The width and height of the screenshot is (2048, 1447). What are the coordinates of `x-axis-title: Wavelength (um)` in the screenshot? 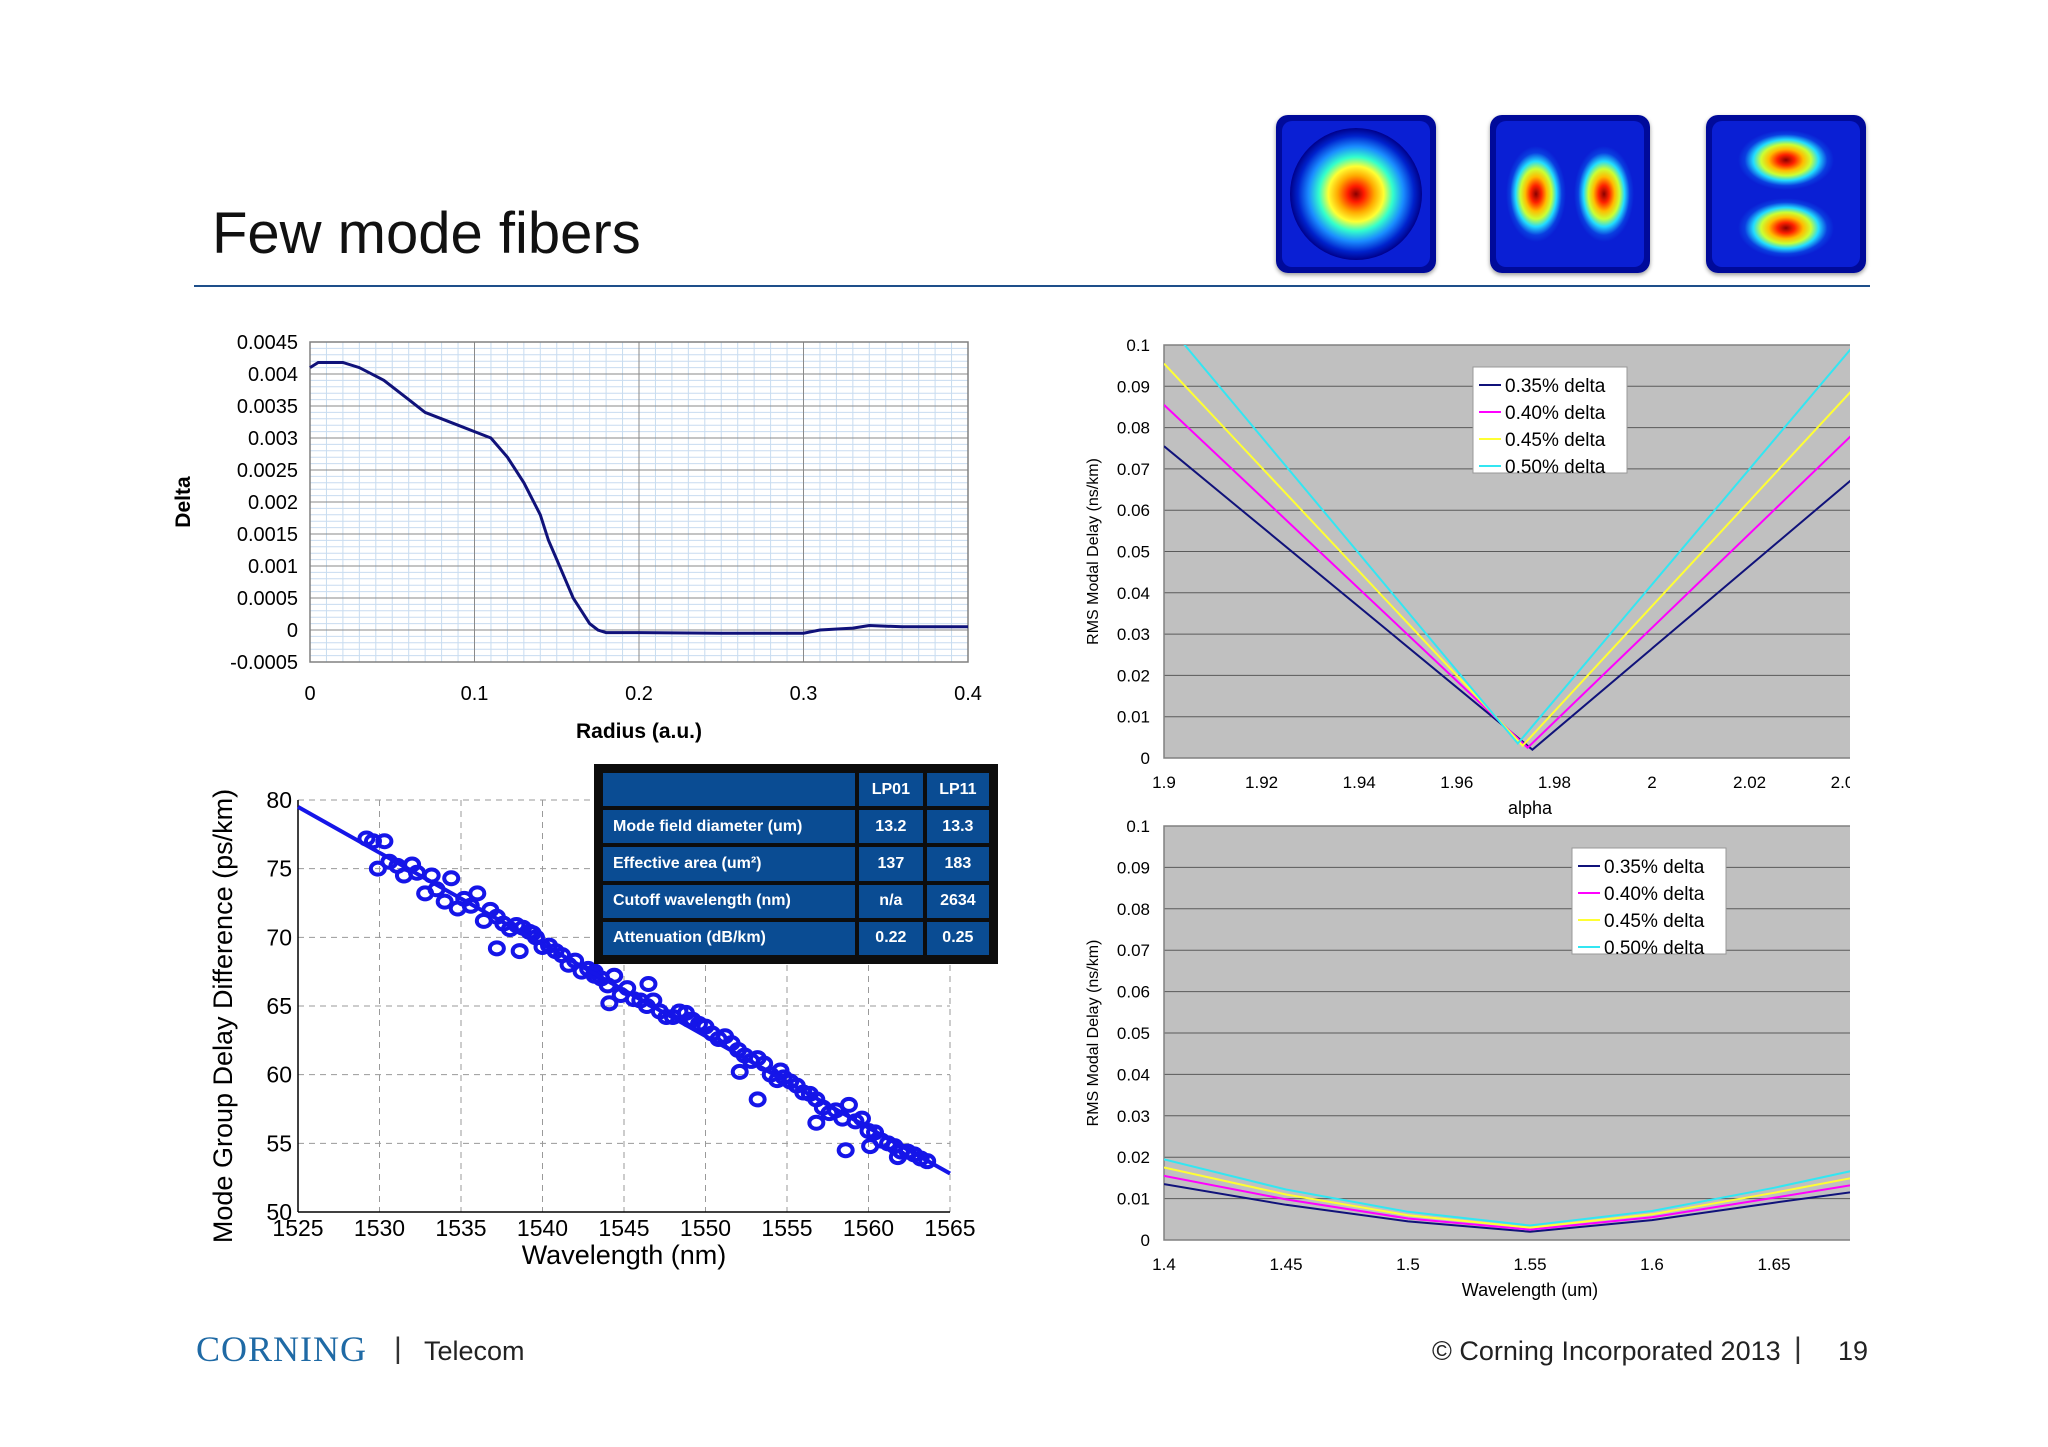 It's located at (1530, 1290).